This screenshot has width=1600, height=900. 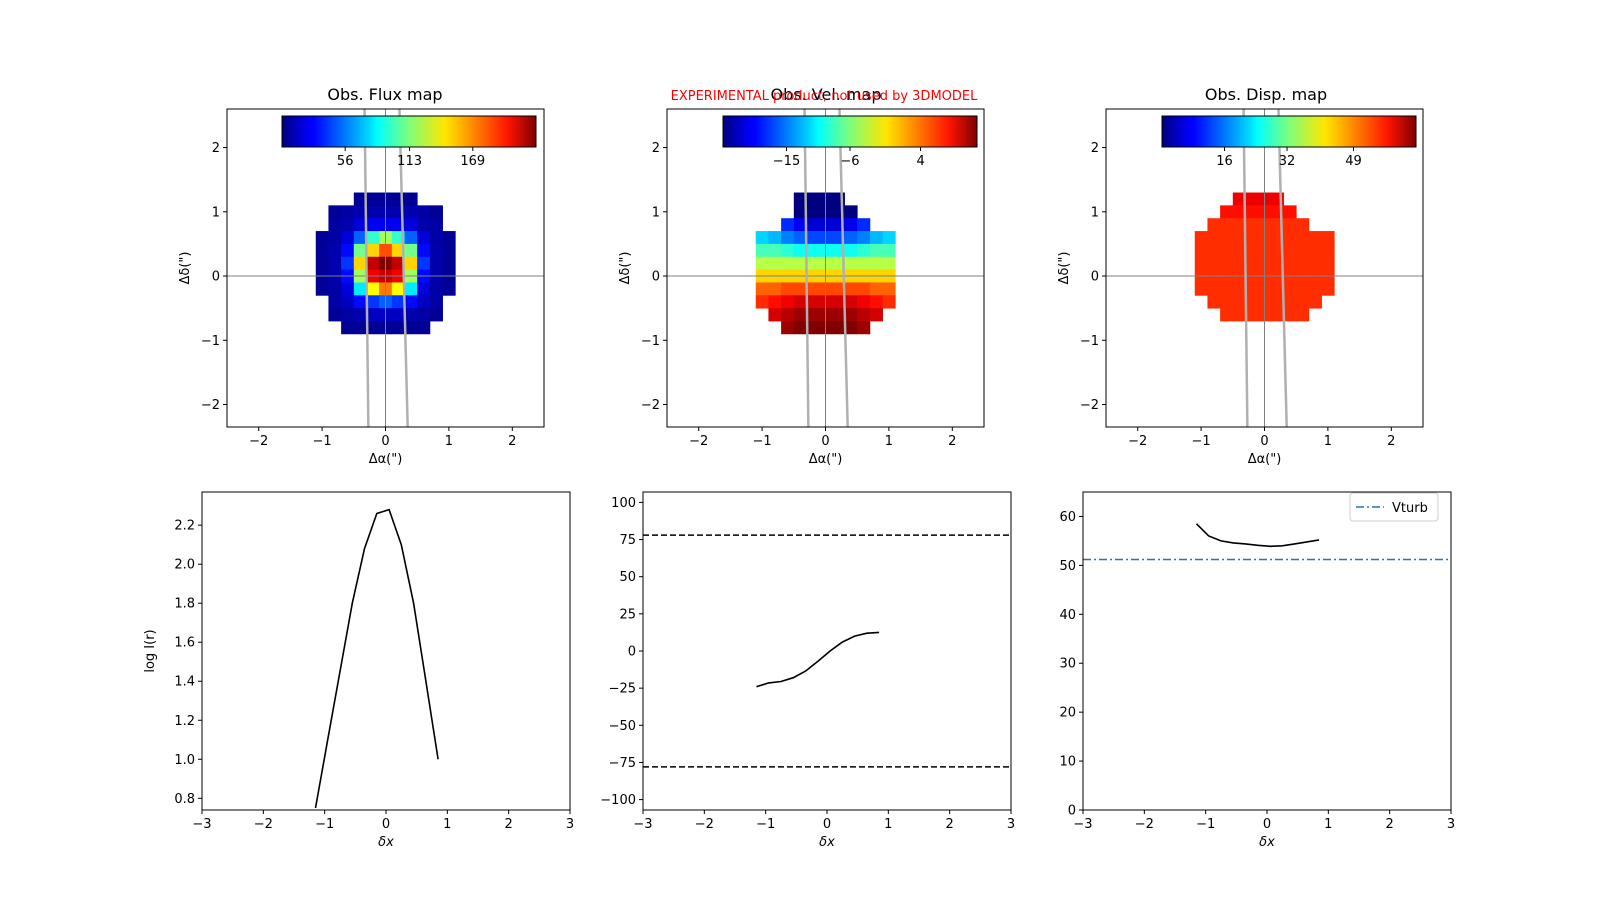 What do you see at coordinates (384, 94) in the screenshot?
I see `flux-map-title: Obs. Flux map` at bounding box center [384, 94].